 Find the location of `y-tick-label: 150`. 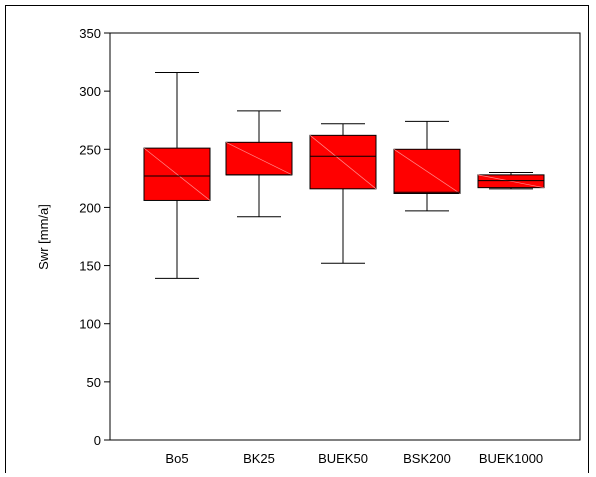

y-tick-label: 150 is located at coordinates (90, 266).